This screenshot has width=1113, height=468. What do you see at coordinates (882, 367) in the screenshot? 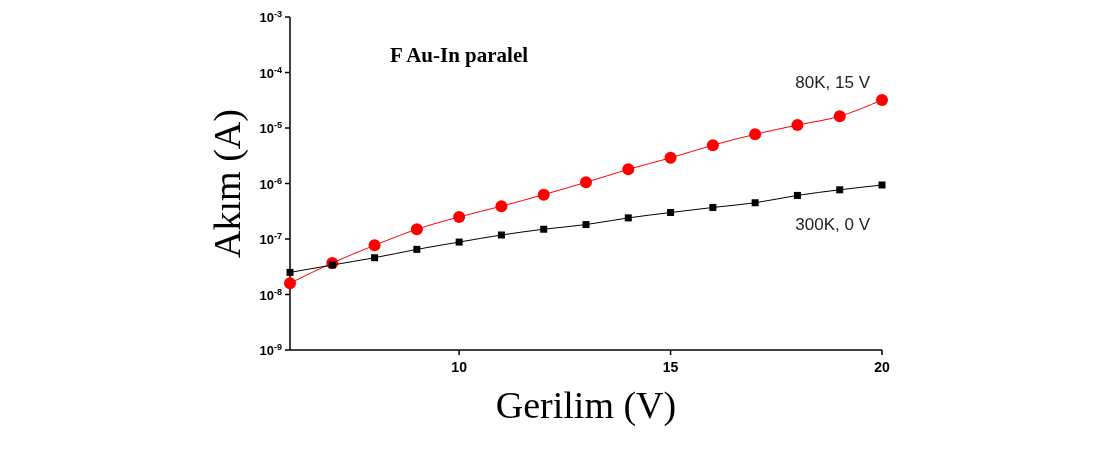
I see `x-tick-label: 20` at bounding box center [882, 367].